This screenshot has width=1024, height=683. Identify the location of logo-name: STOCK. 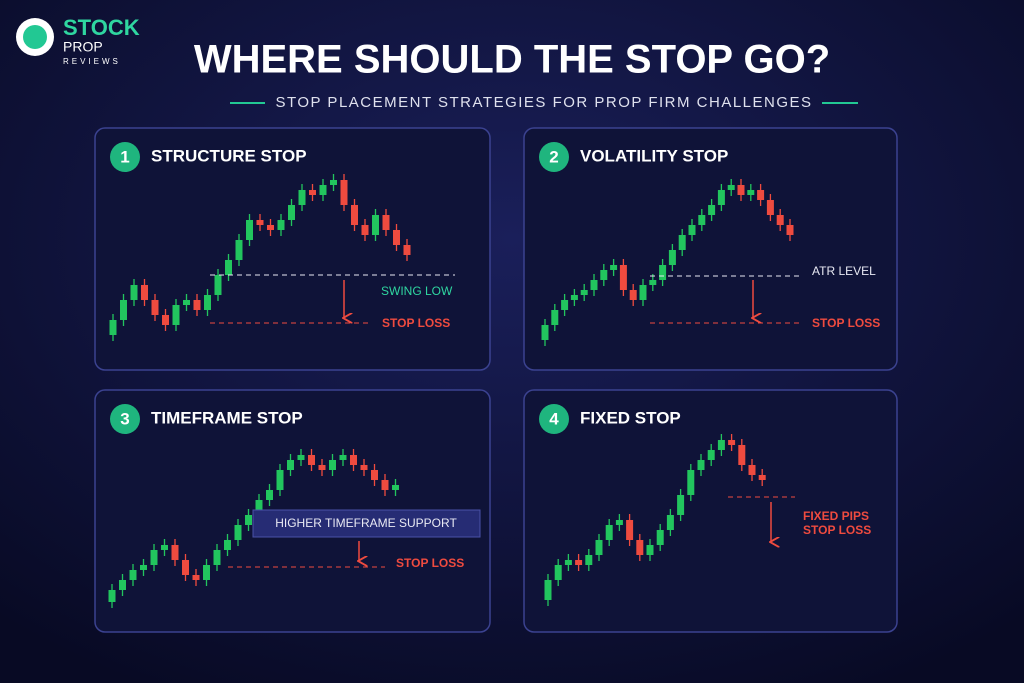
(101, 27).